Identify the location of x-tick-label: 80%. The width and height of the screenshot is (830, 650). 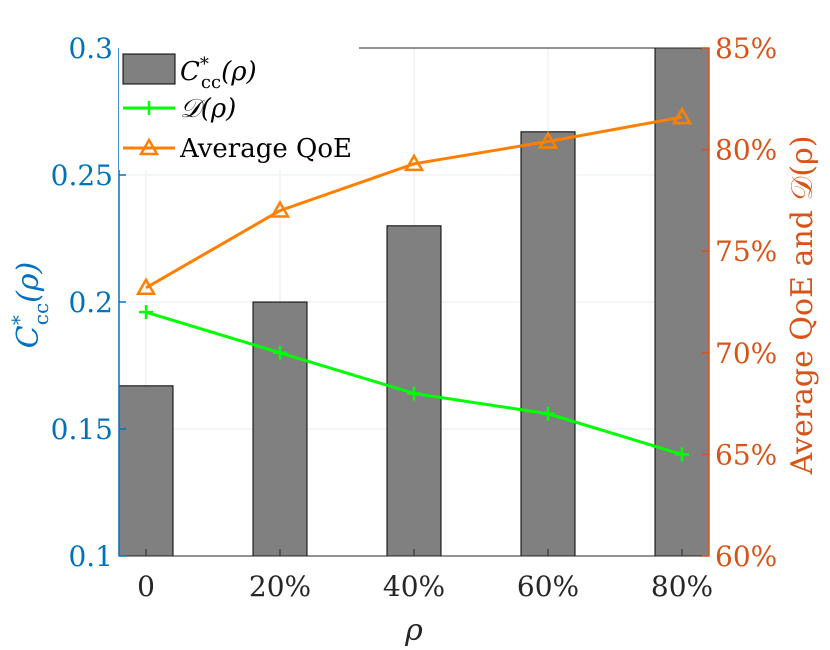
(682, 586).